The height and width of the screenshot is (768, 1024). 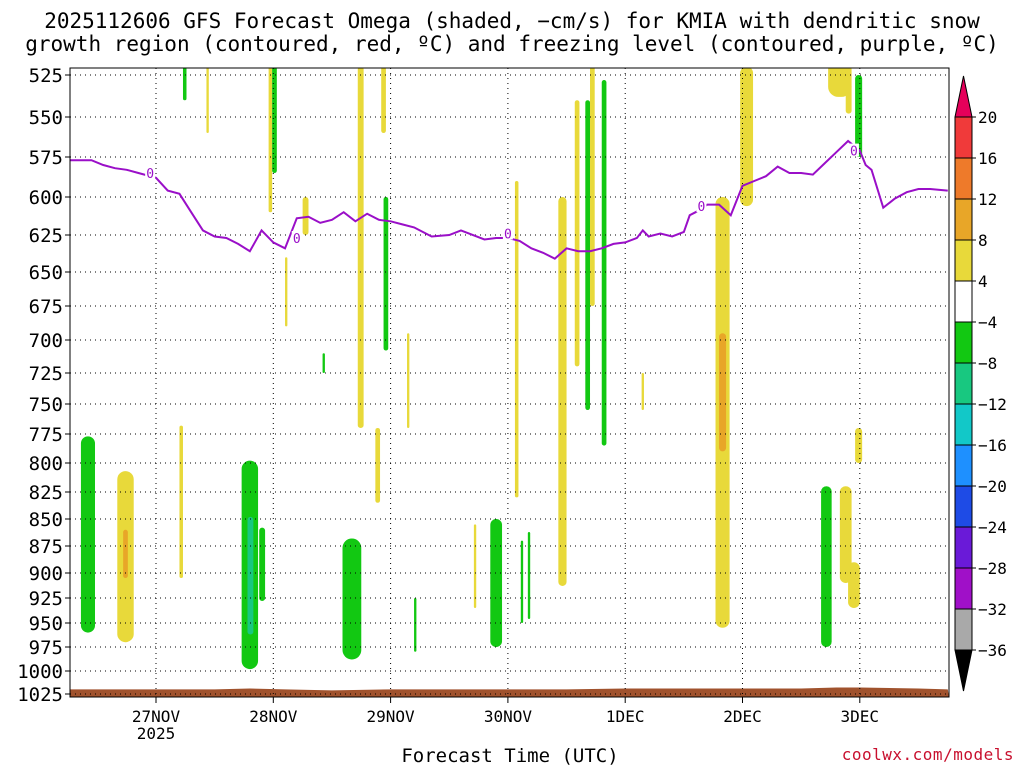 What do you see at coordinates (987, 158) in the screenshot?
I see `colorbar-label: 16` at bounding box center [987, 158].